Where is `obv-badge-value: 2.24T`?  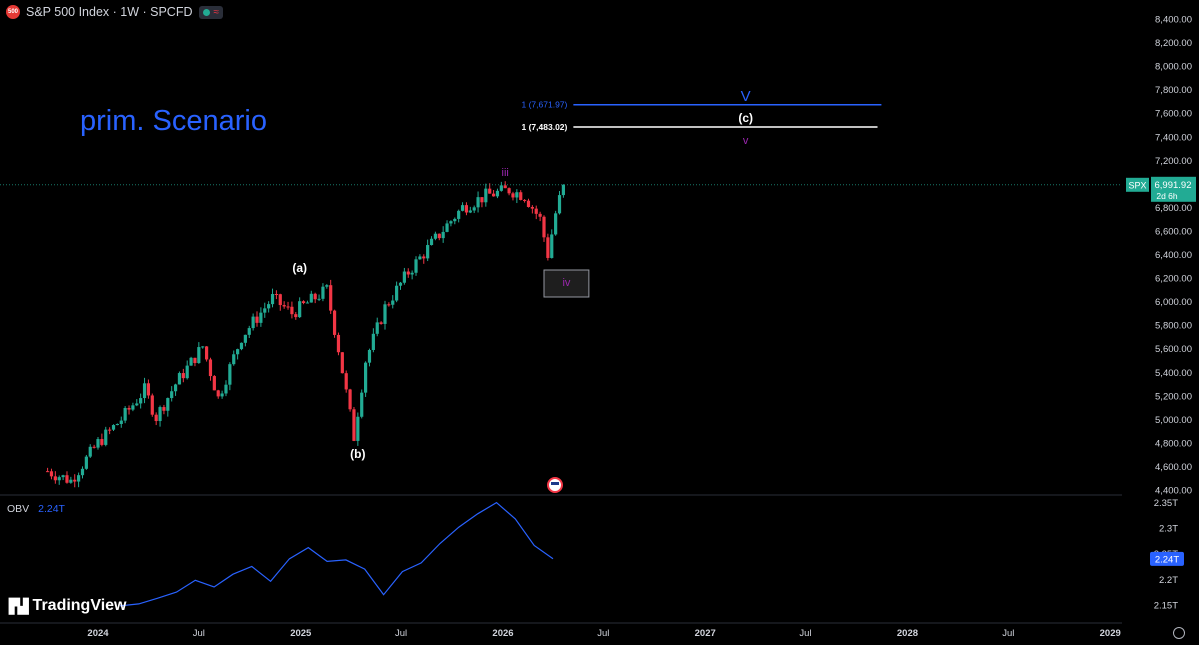
obv-badge-value: 2.24T is located at coordinates (1167, 559).